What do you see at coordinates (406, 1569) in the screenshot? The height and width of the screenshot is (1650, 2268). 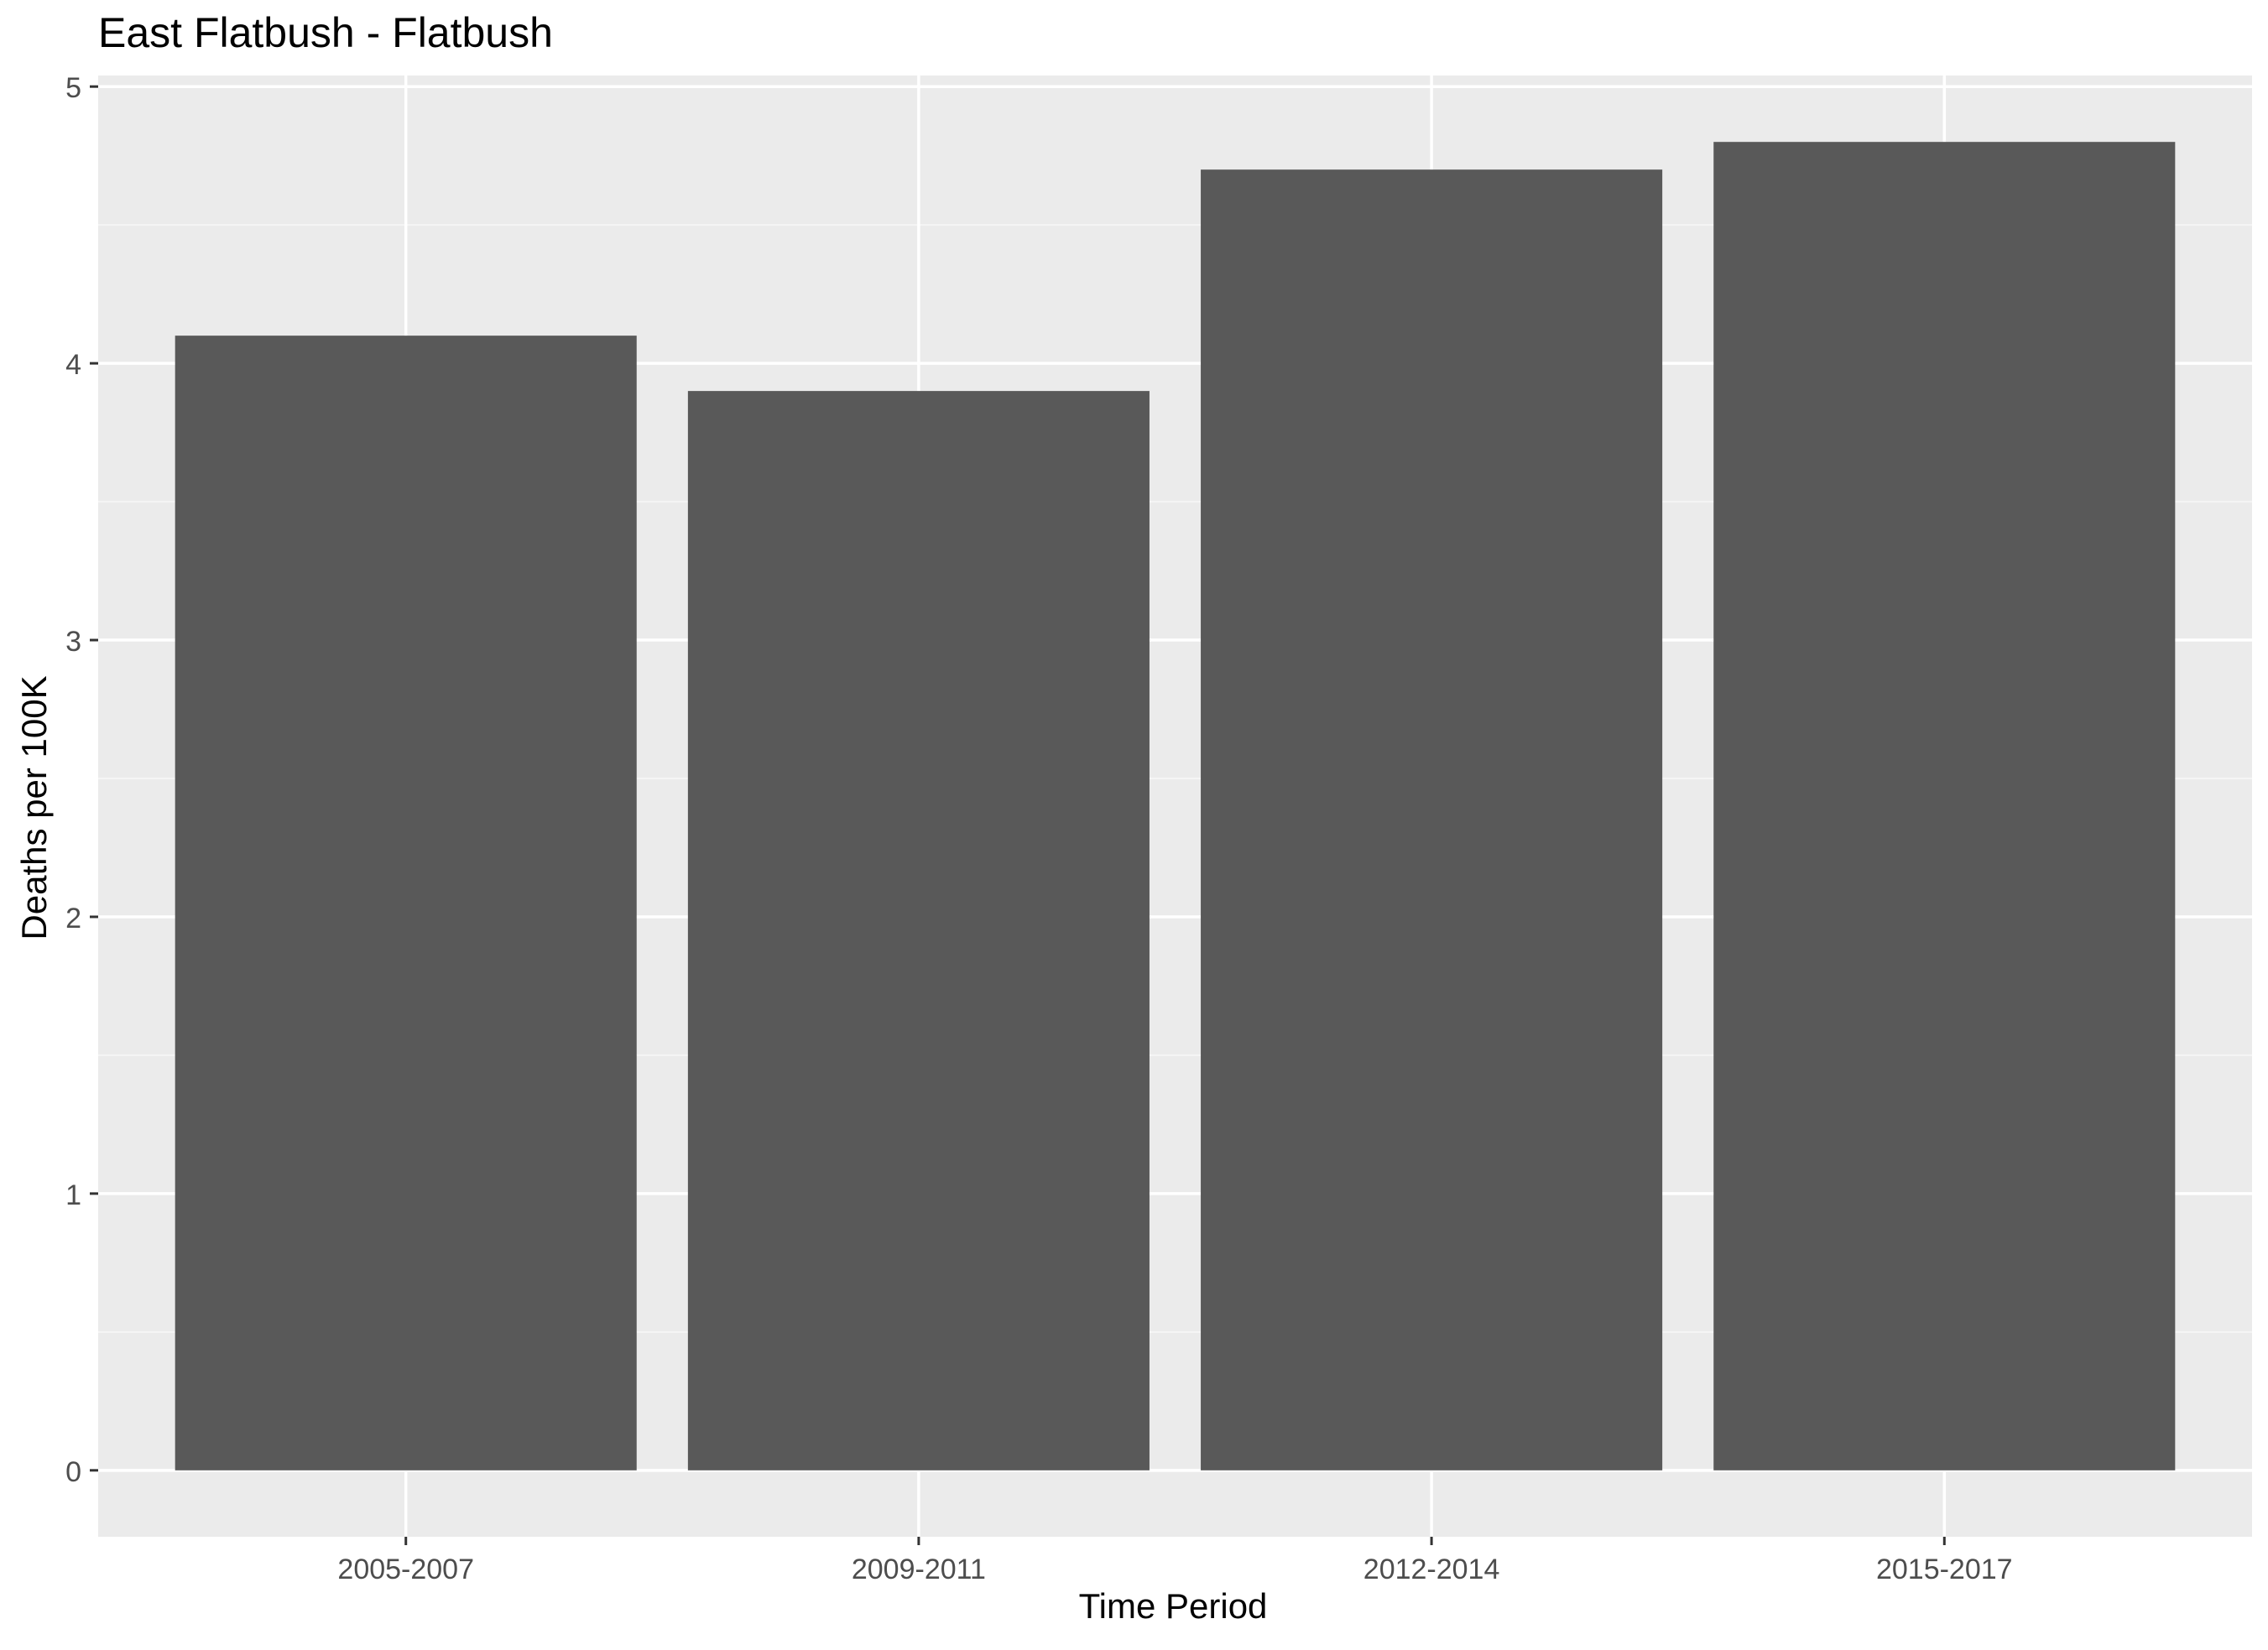 I see `x-tick-label: 2005-2007` at bounding box center [406, 1569].